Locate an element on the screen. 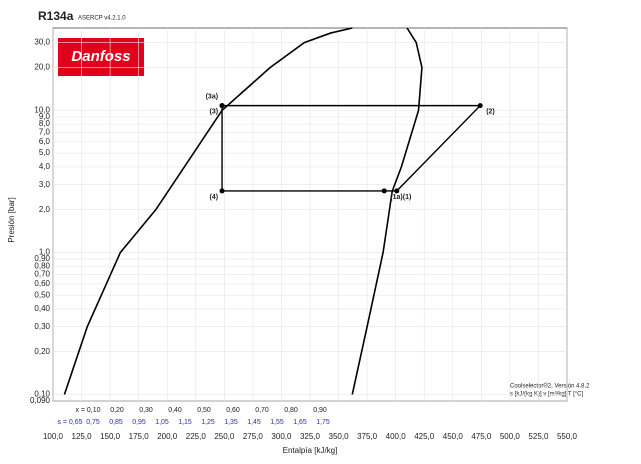 The image size is (641, 464). x-tick-label: 300,0 is located at coordinates (281, 436).